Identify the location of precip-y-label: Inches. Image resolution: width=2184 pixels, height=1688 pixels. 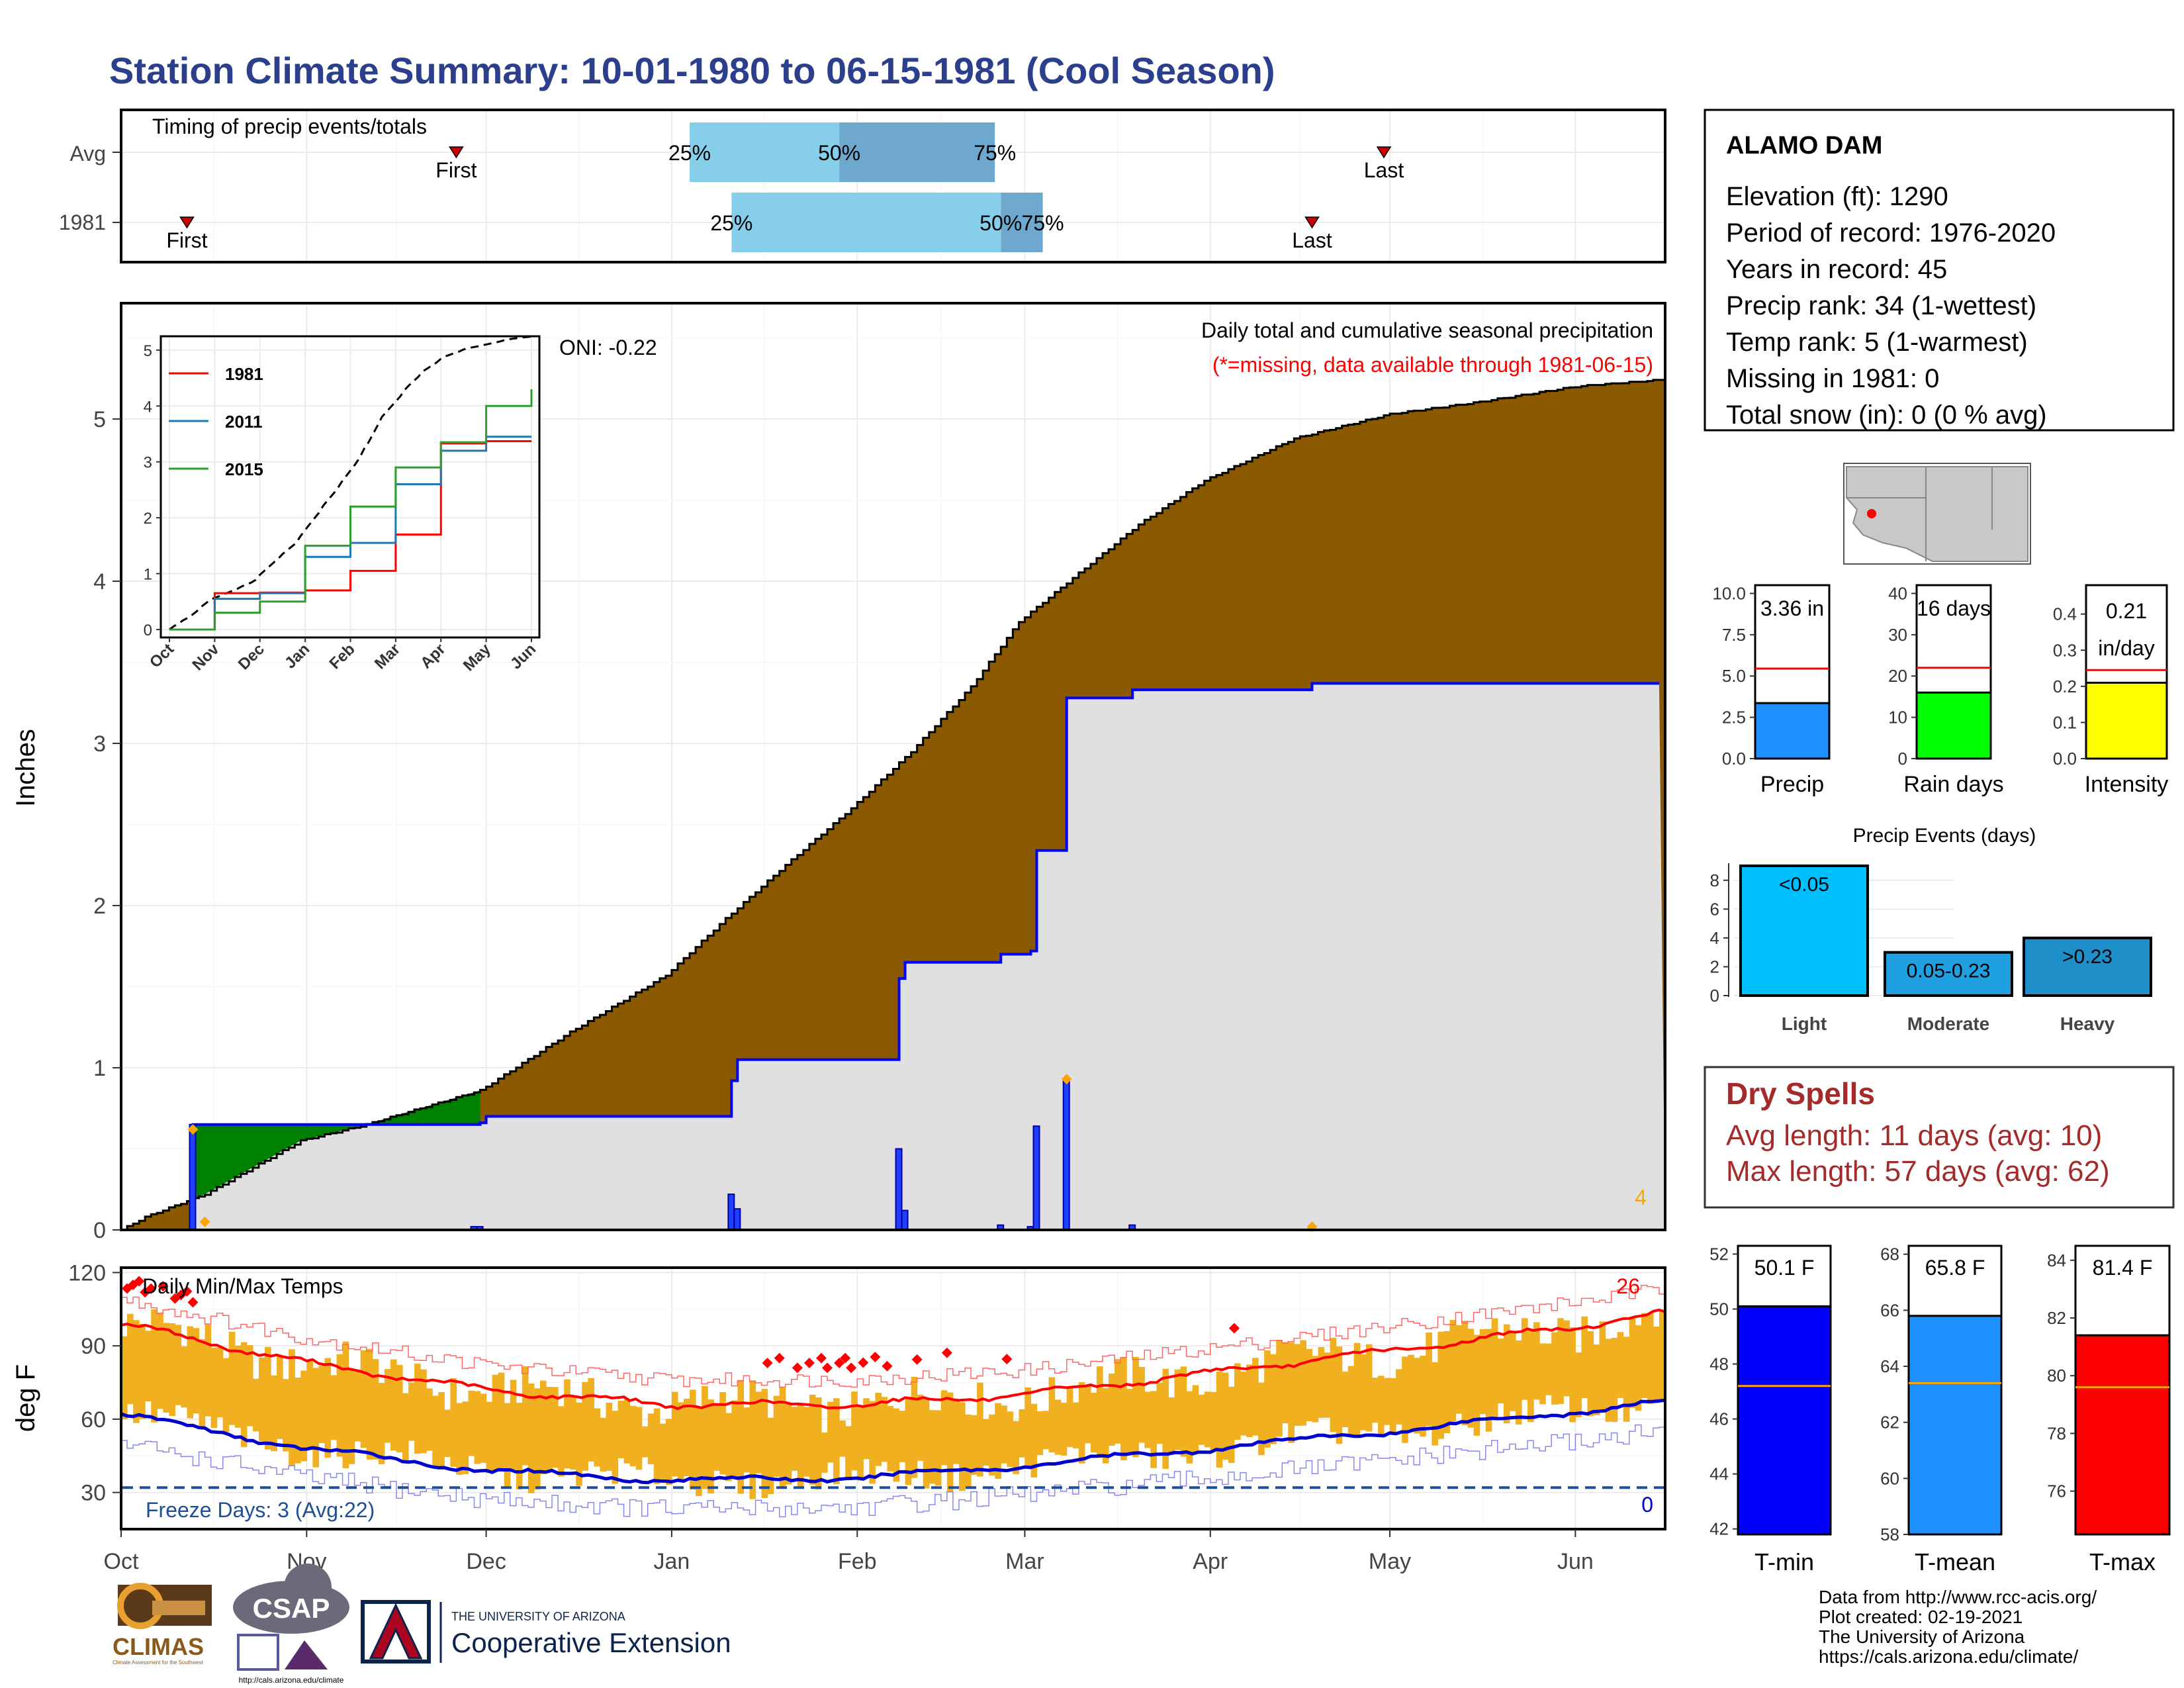
(26, 768).